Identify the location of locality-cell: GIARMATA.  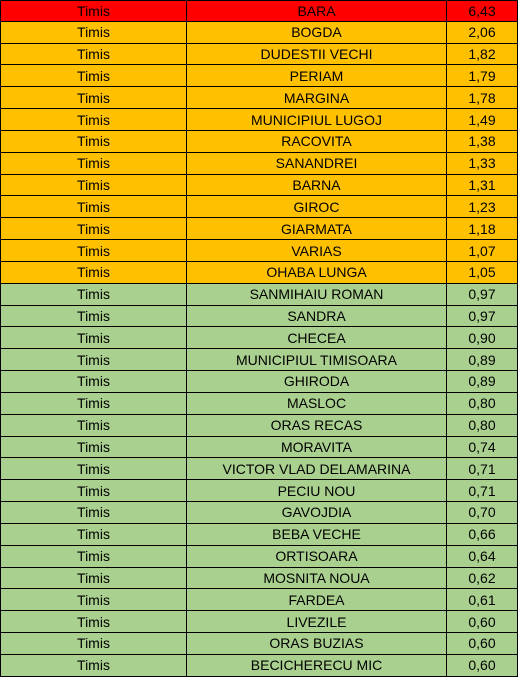
(317, 229).